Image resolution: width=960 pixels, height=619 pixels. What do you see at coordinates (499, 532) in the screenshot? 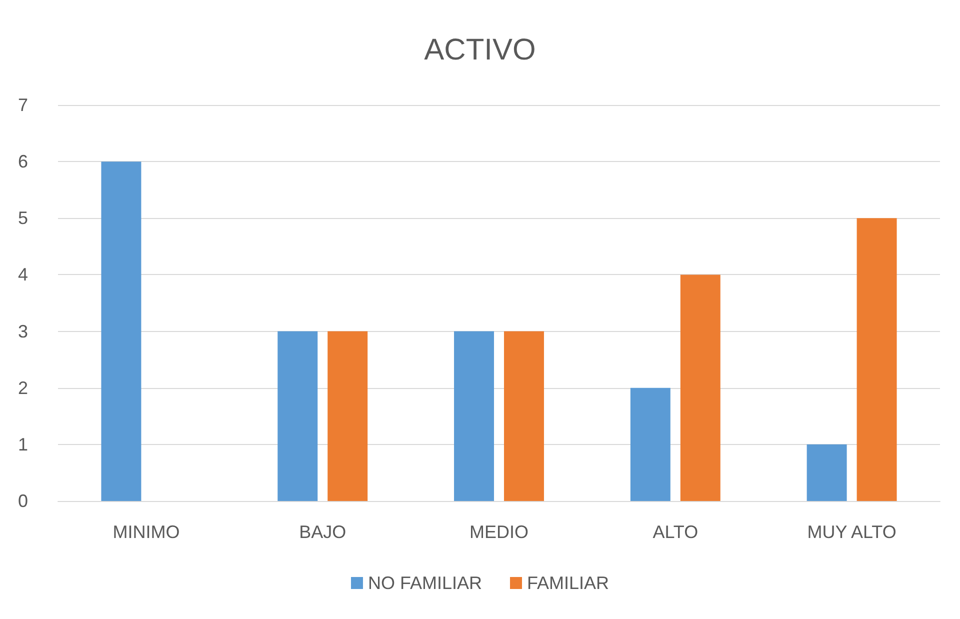
I see `x-tick-label: MEDIO` at bounding box center [499, 532].